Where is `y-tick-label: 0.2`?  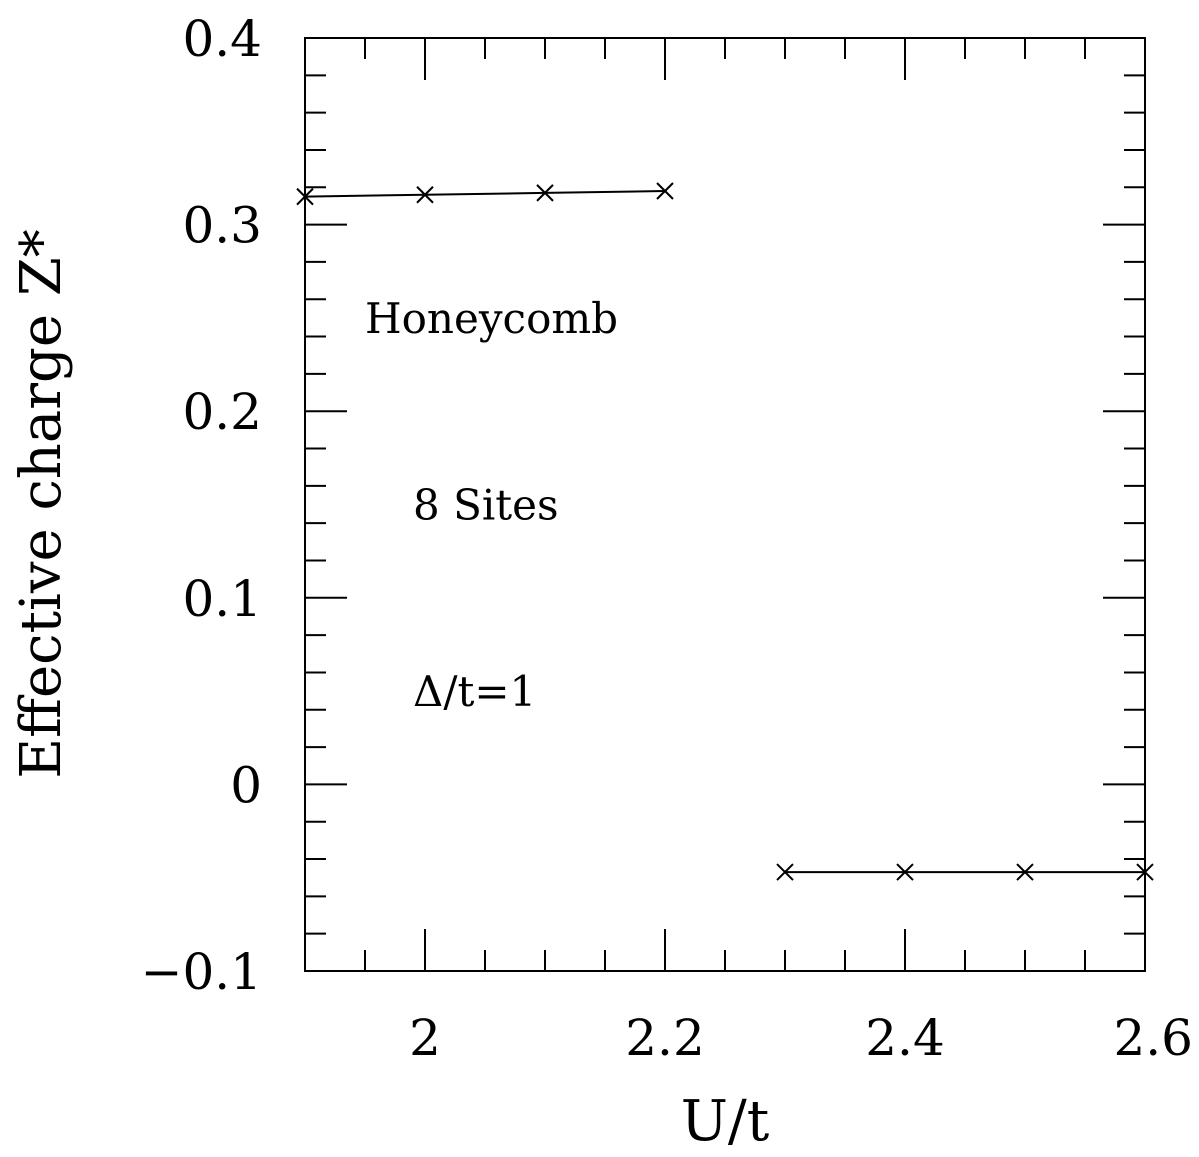 y-tick-label: 0.2 is located at coordinates (222, 412).